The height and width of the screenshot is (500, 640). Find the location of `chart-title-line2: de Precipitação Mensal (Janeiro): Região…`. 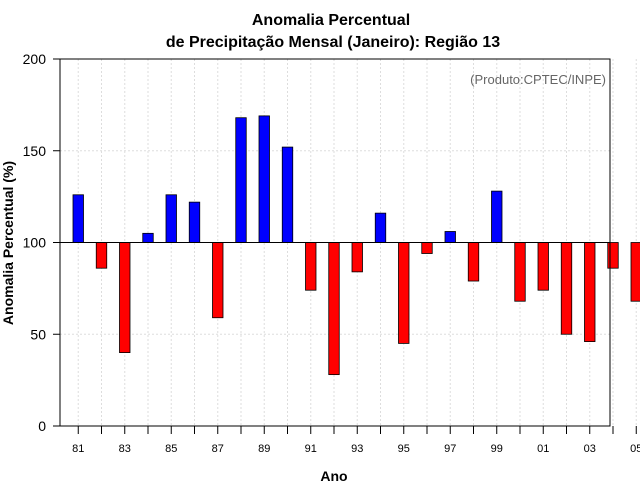

chart-title-line2: de Precipitação Mensal (Janeiro): Região… is located at coordinates (333, 42).